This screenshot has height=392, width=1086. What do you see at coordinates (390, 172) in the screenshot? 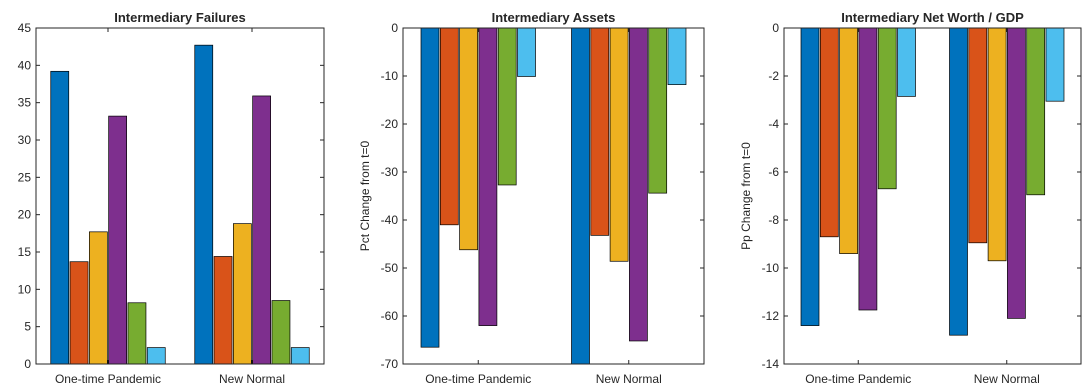
I see `y-tick-label: -30` at bounding box center [390, 172].